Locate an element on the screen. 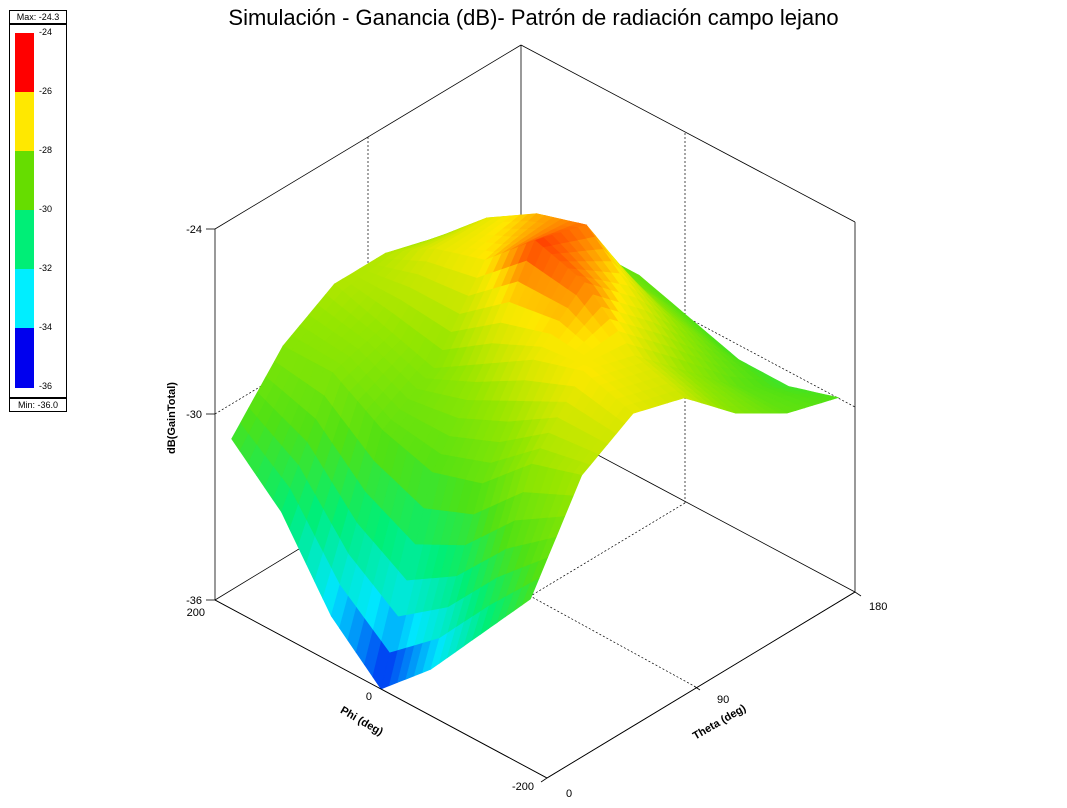  z-tick-bottom: -36 is located at coordinates (194, 601).